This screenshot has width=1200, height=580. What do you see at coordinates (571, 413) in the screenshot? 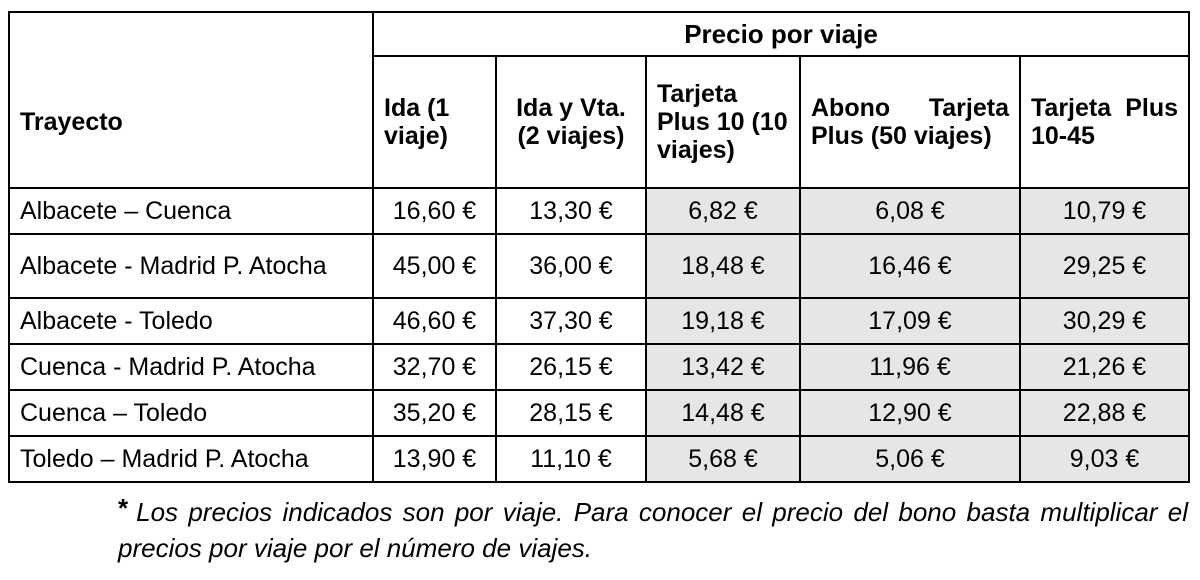
I see `price-ida-vta: 28,15 €` at bounding box center [571, 413].